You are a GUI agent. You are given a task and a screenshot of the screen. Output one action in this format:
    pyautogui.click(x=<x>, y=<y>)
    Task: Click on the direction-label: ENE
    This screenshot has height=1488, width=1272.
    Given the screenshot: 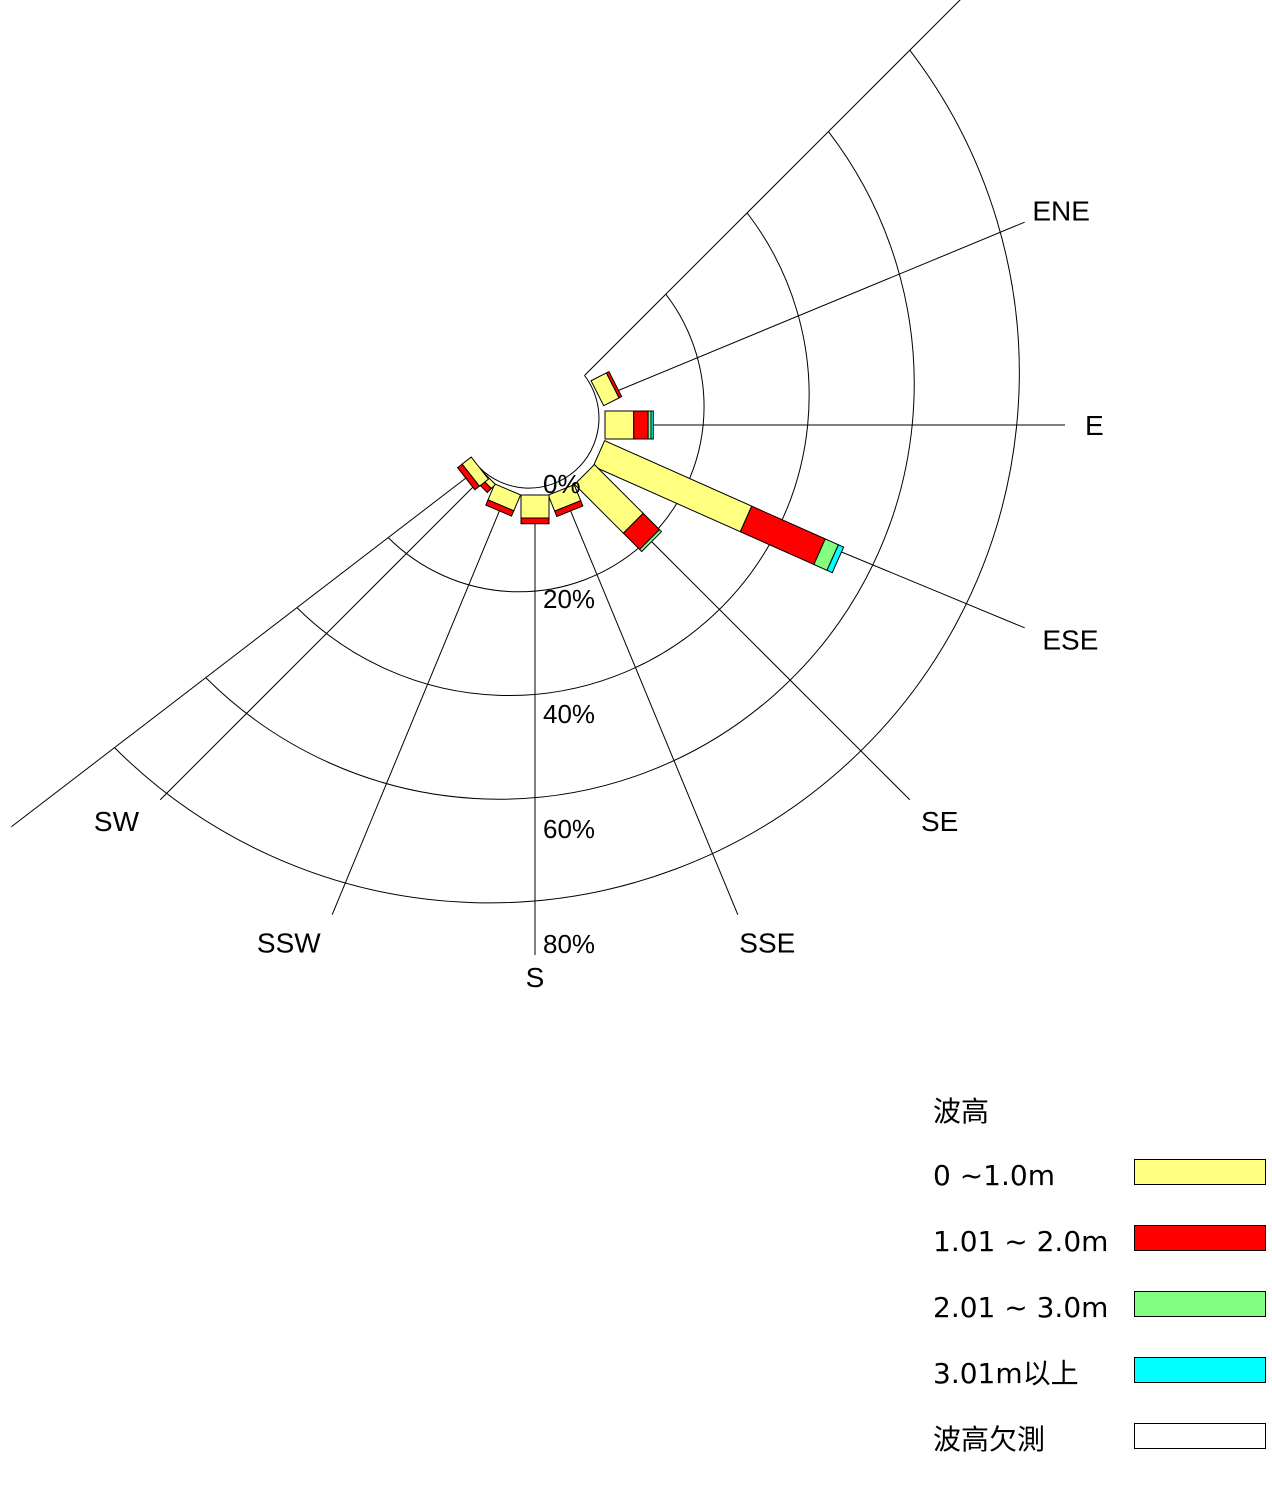 What is the action you would take?
    pyautogui.click(x=1061, y=211)
    